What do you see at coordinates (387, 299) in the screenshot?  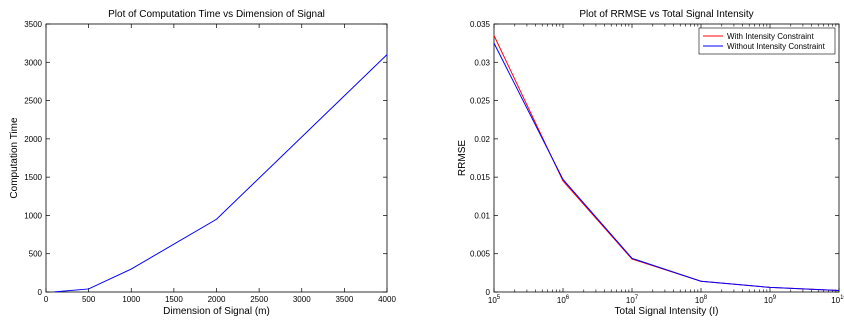 I see `x-tick-label: 4000` at bounding box center [387, 299].